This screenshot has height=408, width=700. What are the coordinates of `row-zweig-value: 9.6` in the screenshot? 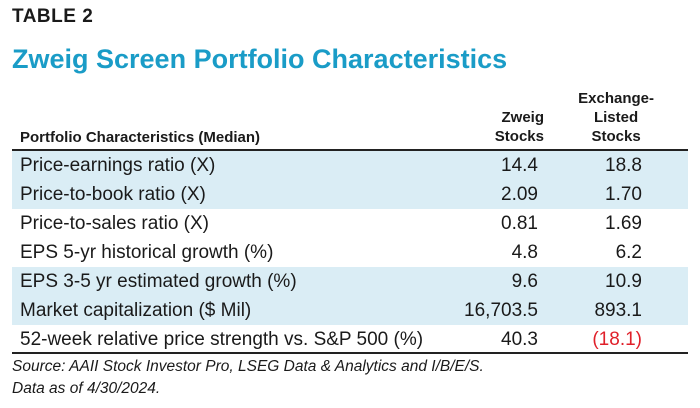 It's located at (524, 281).